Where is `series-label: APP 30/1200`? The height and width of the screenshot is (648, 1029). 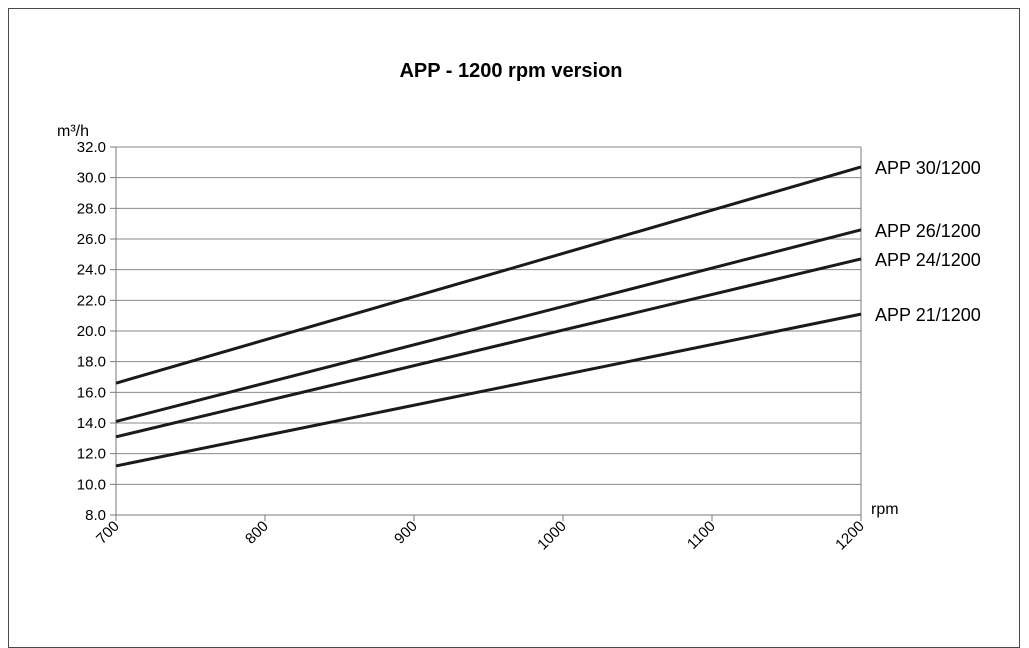
series-label: APP 30/1200 is located at coordinates (928, 168).